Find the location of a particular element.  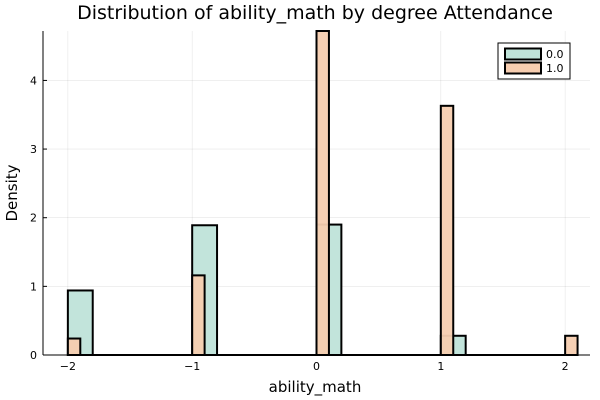

bar-1.0-2 is located at coordinates (322, 193).